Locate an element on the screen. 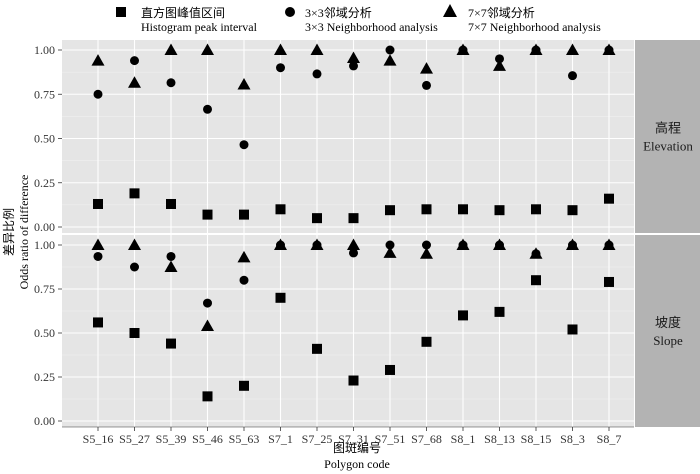 This screenshot has height=474, width=700. legend-square-marker is located at coordinates (121, 12).